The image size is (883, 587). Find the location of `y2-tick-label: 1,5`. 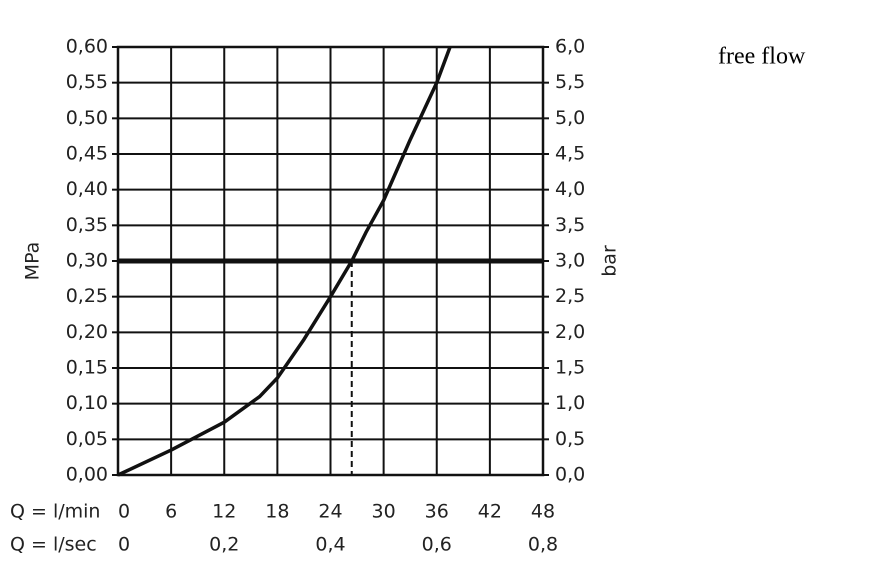

y2-tick-label: 1,5 is located at coordinates (570, 368).